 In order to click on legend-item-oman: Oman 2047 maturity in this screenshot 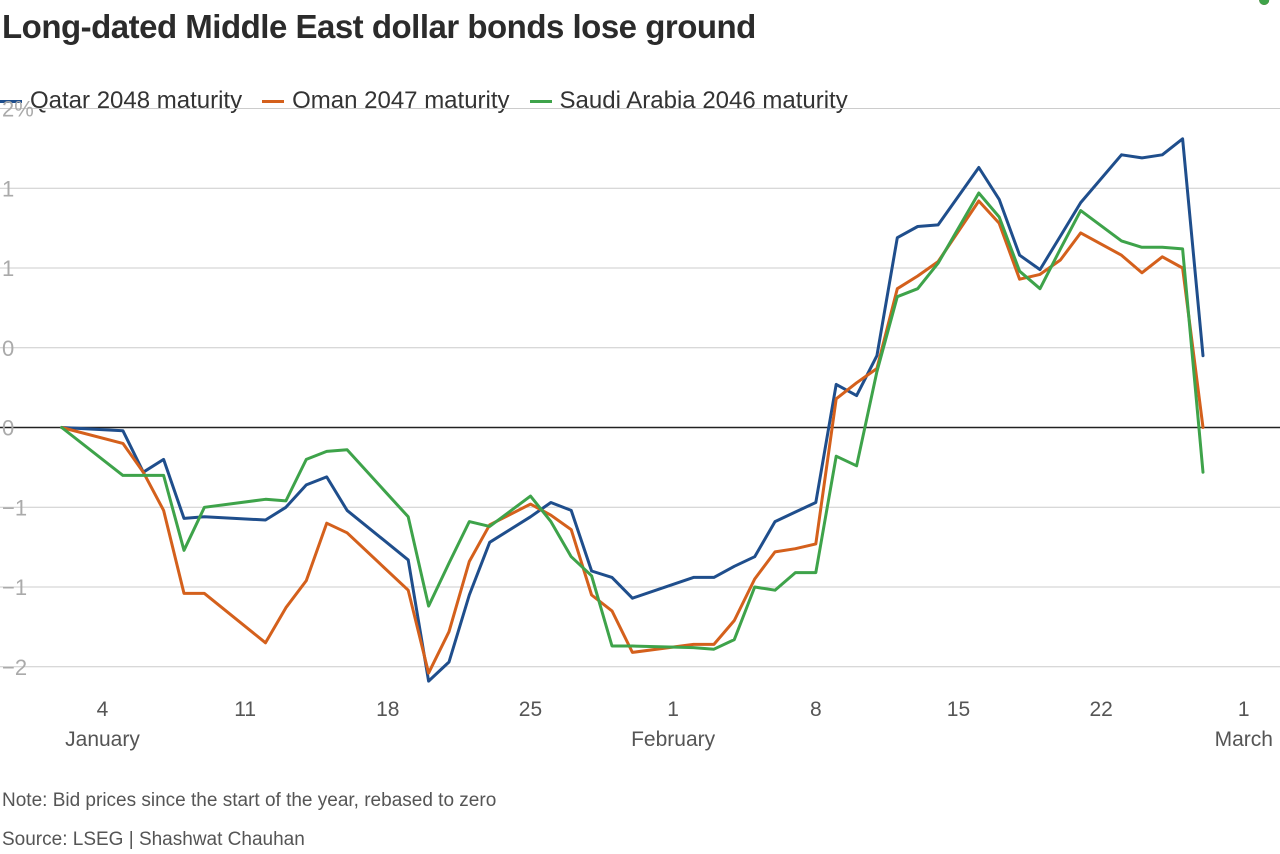, I will do `click(386, 101)`.